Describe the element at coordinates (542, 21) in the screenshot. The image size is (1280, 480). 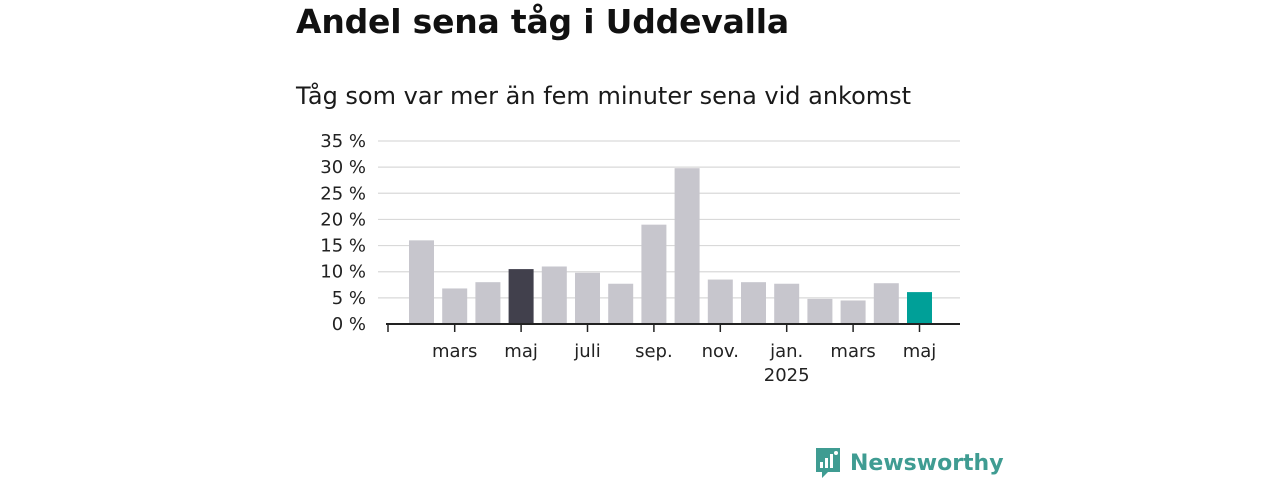
I see `chart-title: Andel sena tåg i Uddevalla` at that location.